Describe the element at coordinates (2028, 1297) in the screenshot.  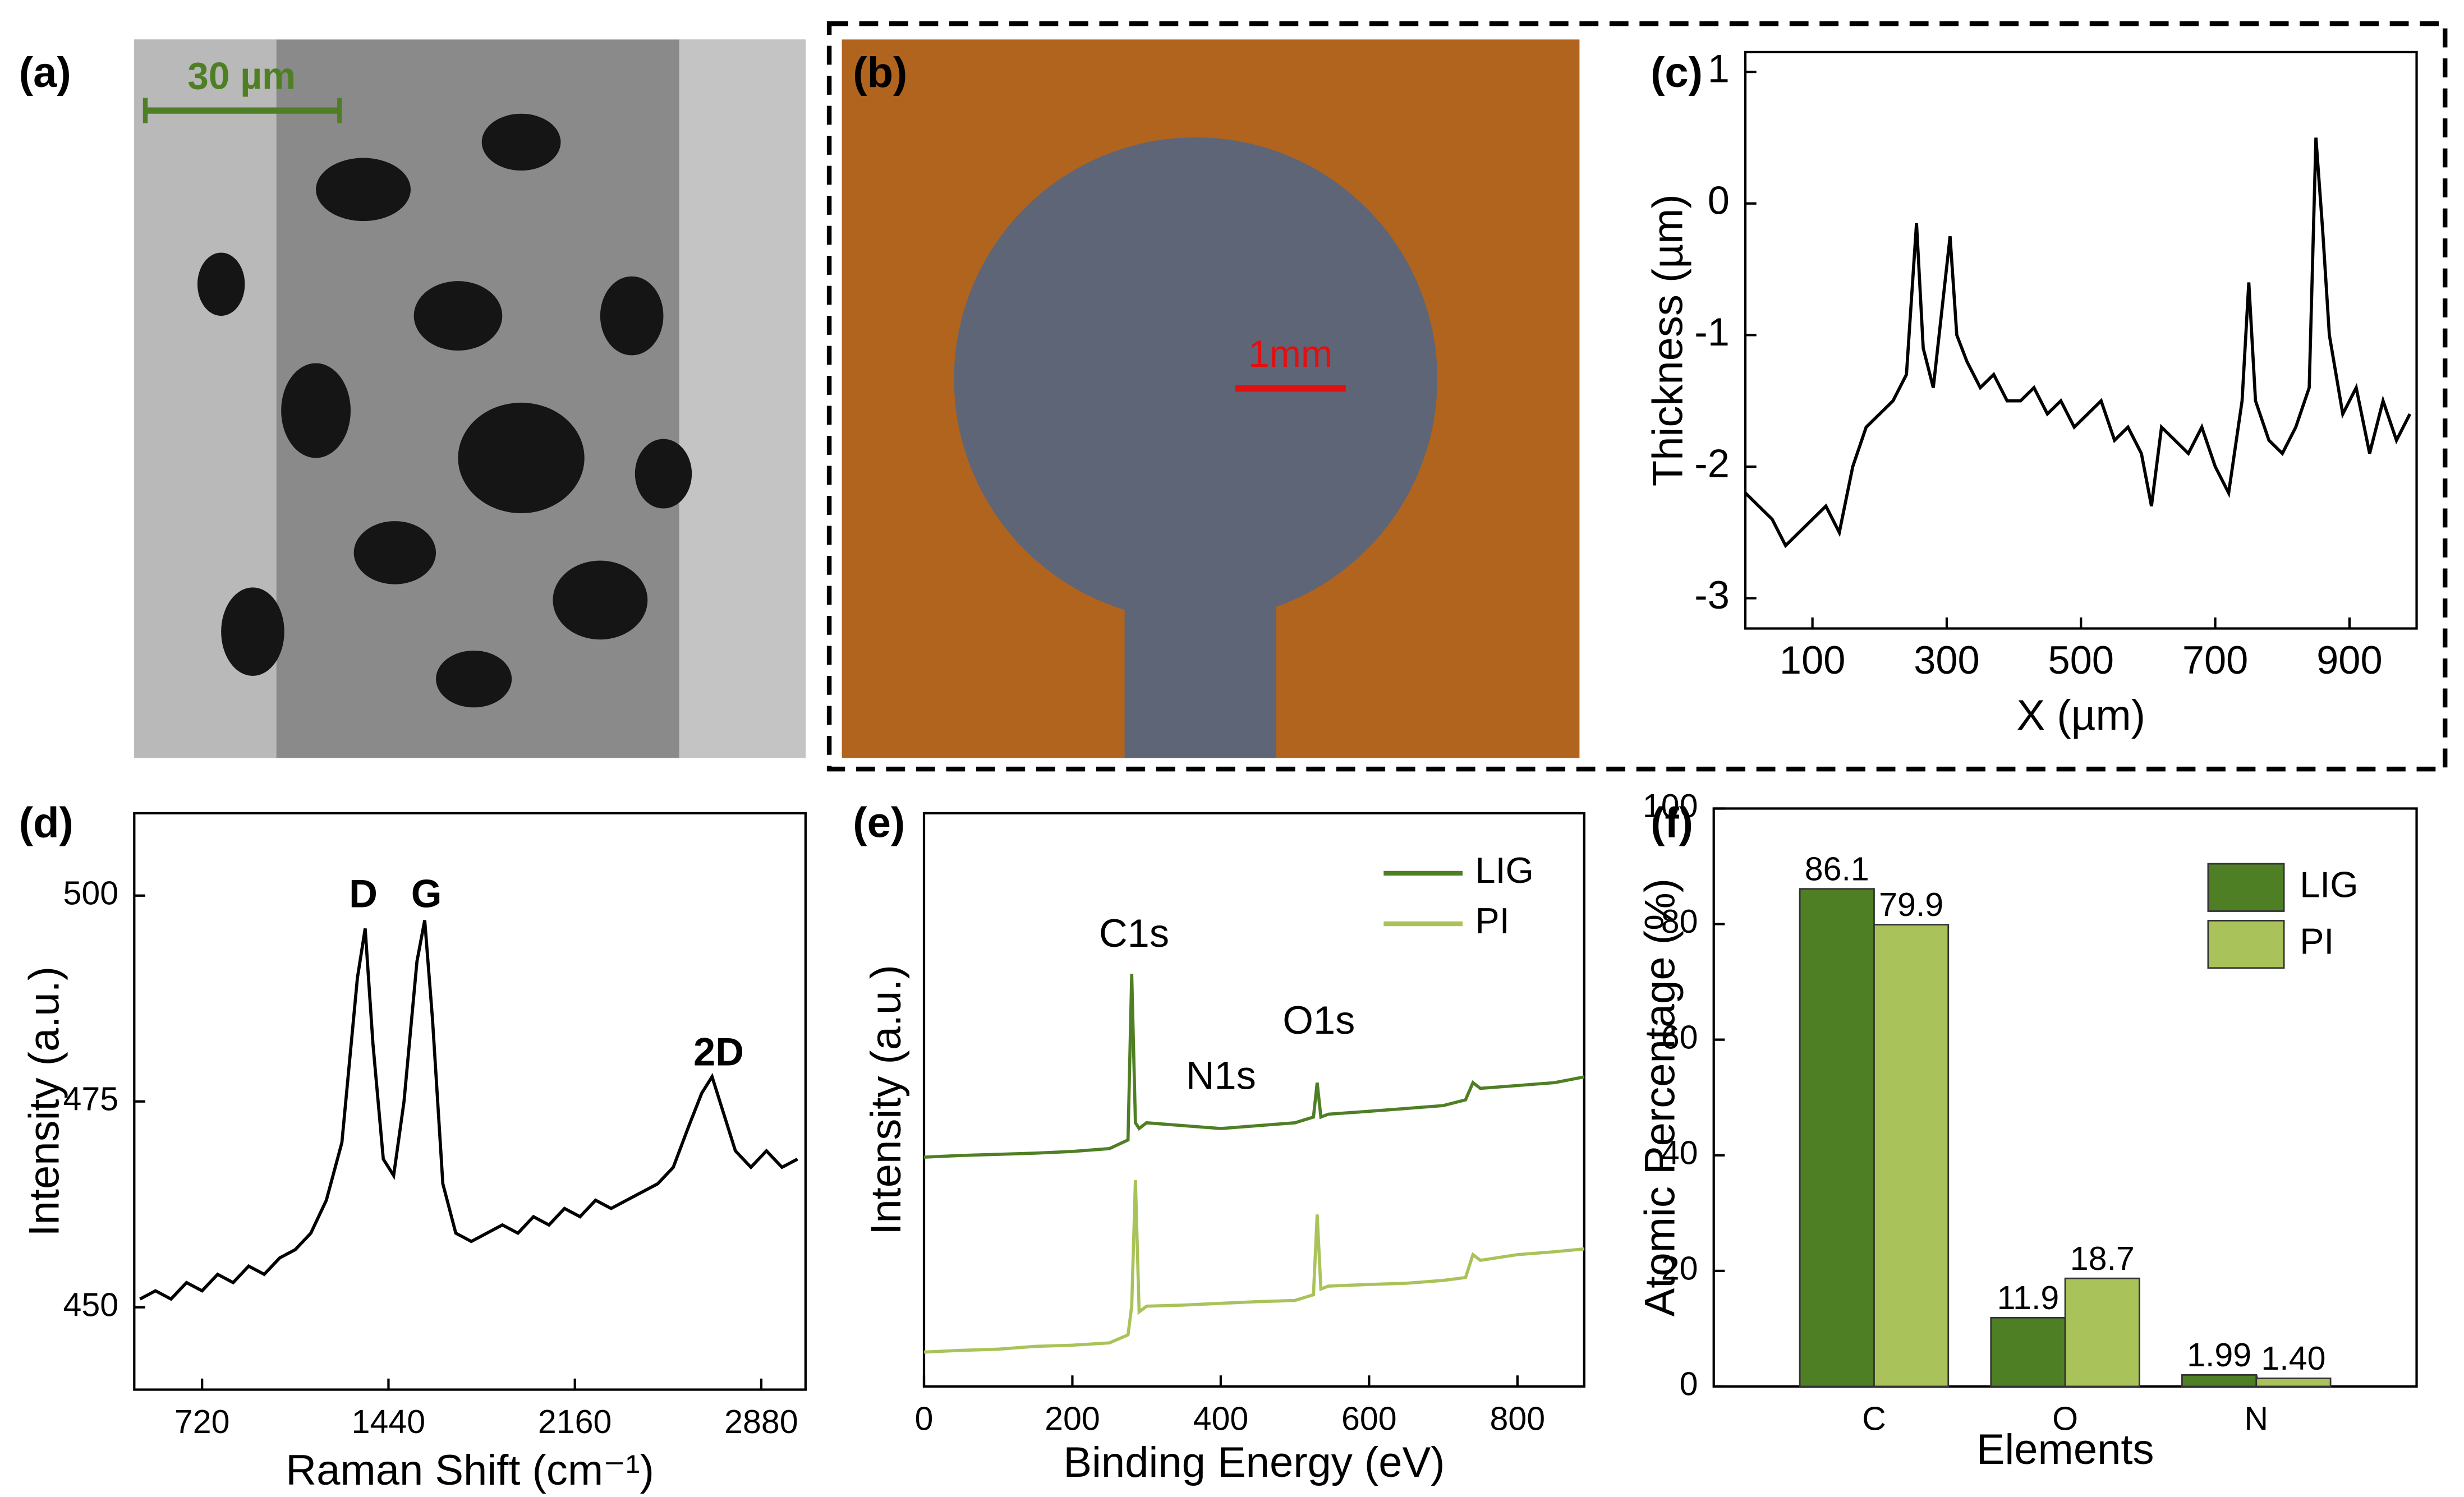
I see `value-label: 11.9` at that location.